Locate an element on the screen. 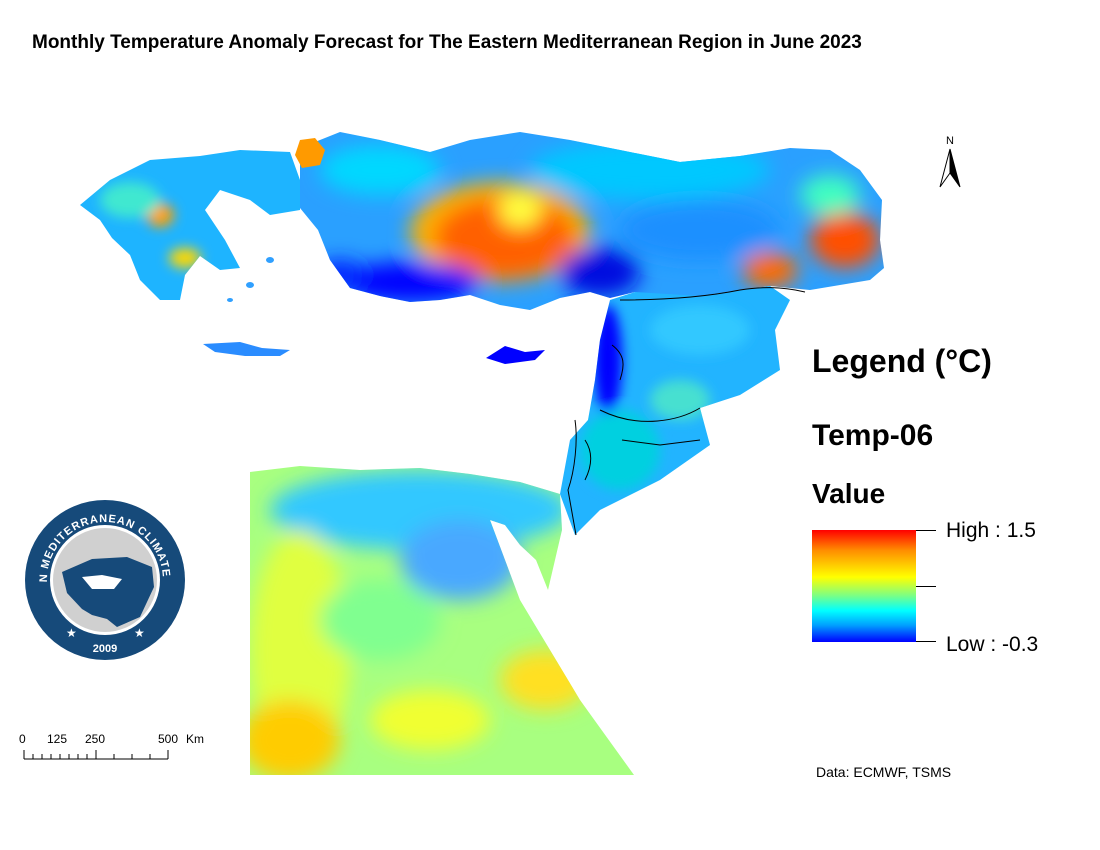 This screenshot has height=850, width=1100. legend-layer-name: Temp-06 is located at coordinates (873, 435).